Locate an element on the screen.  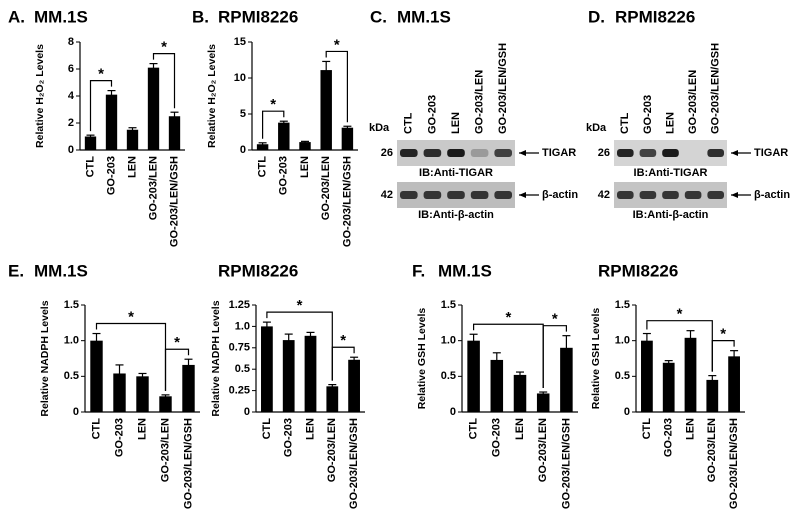
y-tick-label: 8 is located at coordinates (71, 42).